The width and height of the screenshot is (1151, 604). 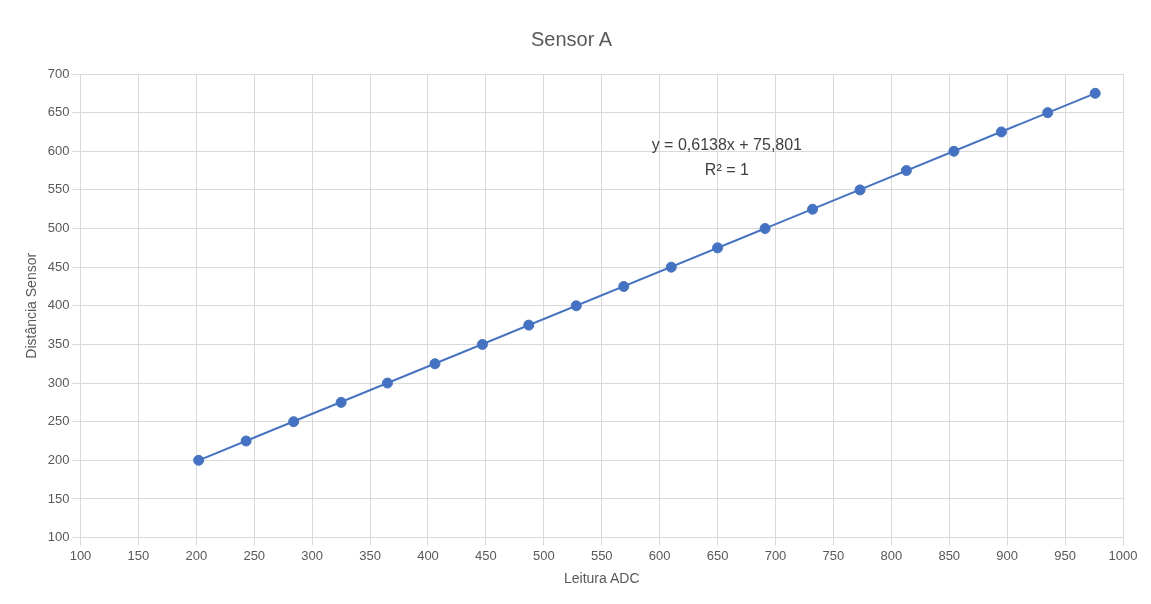 I want to click on y-tick-label: 550, so click(x=58, y=189).